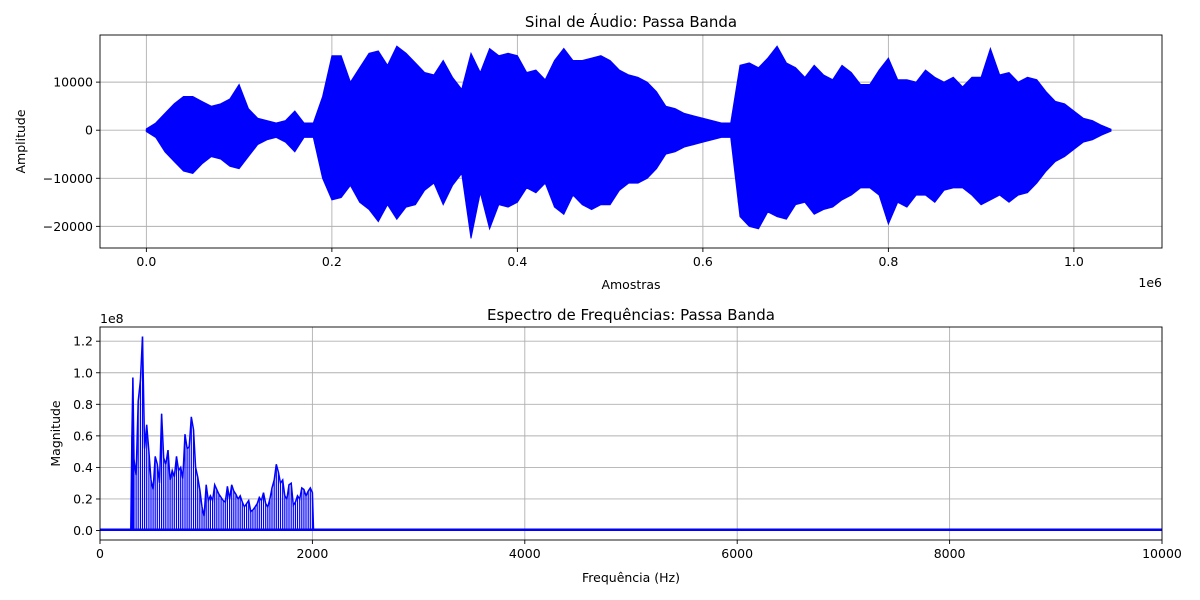 The height and width of the screenshot is (600, 1200). Describe the element at coordinates (146, 261) in the screenshot. I see `audio-signal-x-tick-label: 0.0` at that location.